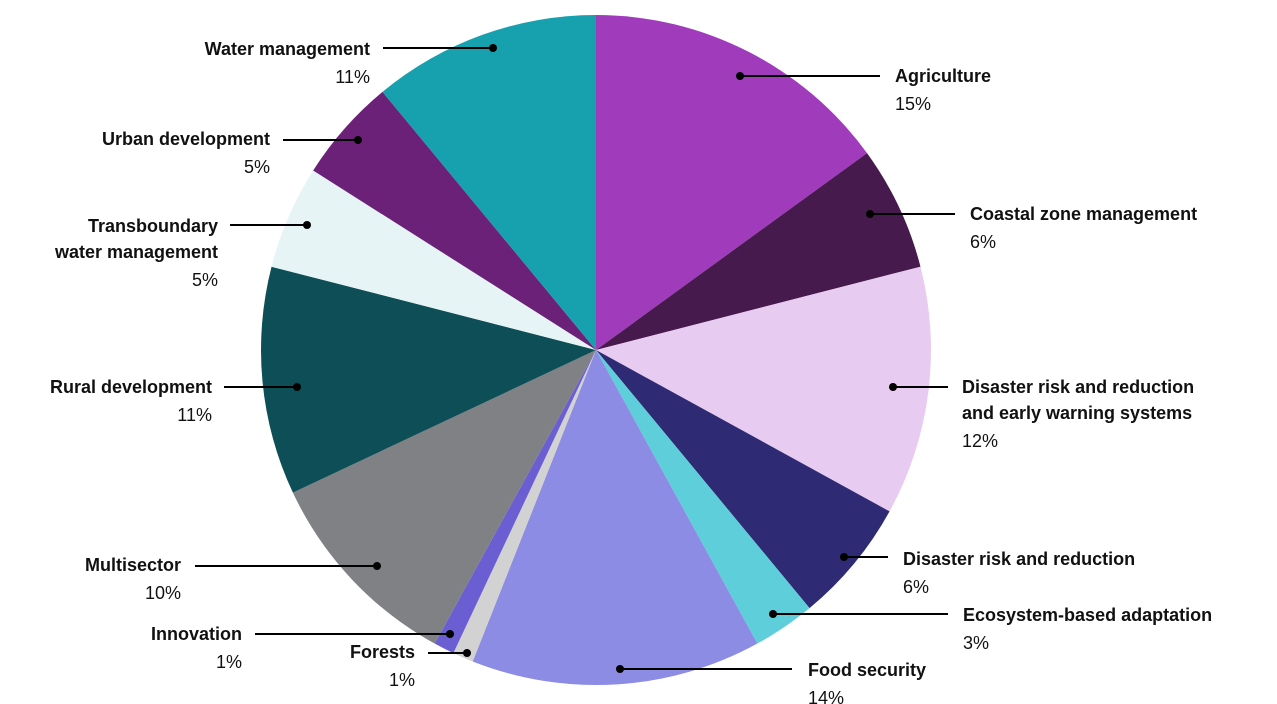 The height and width of the screenshot is (704, 1277). What do you see at coordinates (133, 565) in the screenshot?
I see `slice-label: Multisector` at bounding box center [133, 565].